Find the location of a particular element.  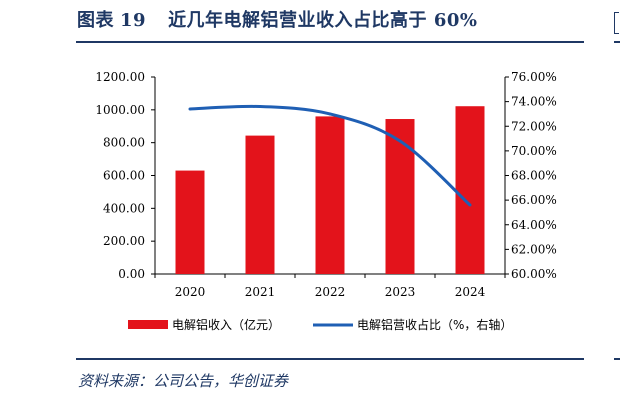

left-tick-label: 1200.00 is located at coordinates (120, 77).